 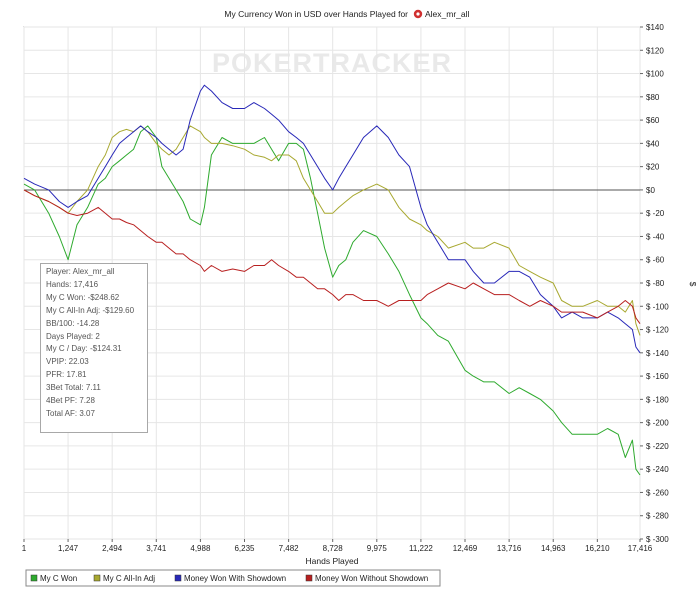 I want to click on x-tick-label: 2,494, so click(x=112, y=548).